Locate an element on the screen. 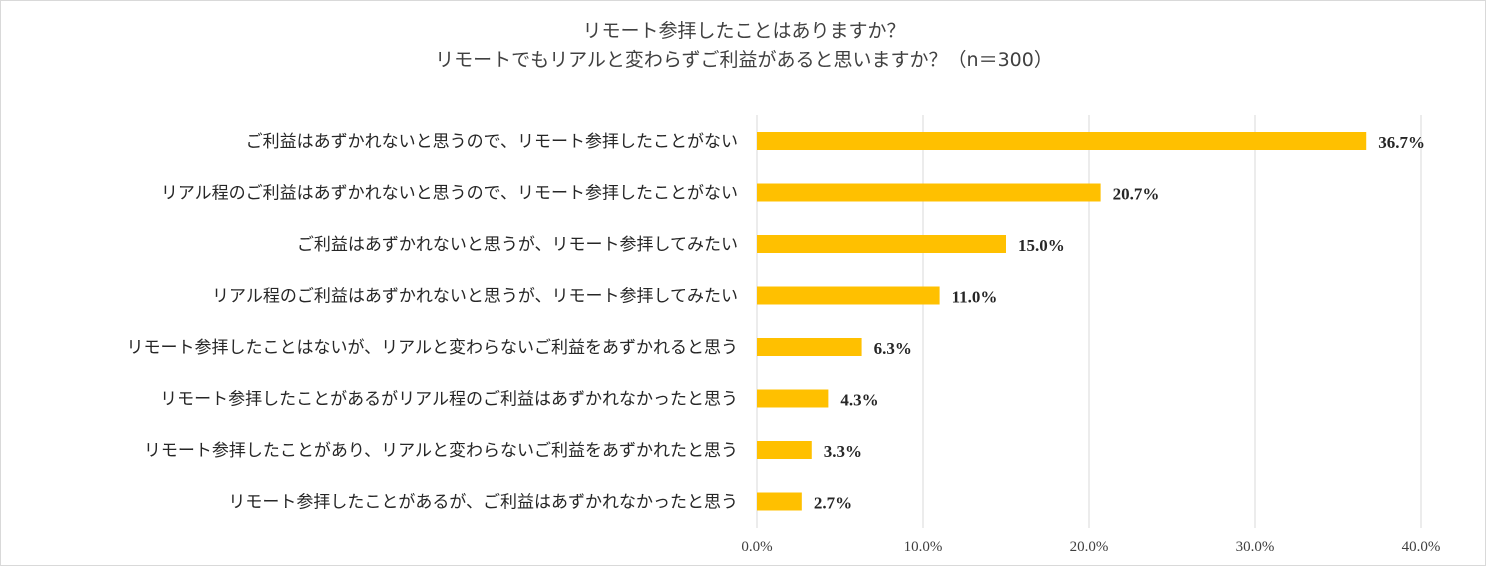 The height and width of the screenshot is (566, 1486). value-label: 4.3% is located at coordinates (859, 400).